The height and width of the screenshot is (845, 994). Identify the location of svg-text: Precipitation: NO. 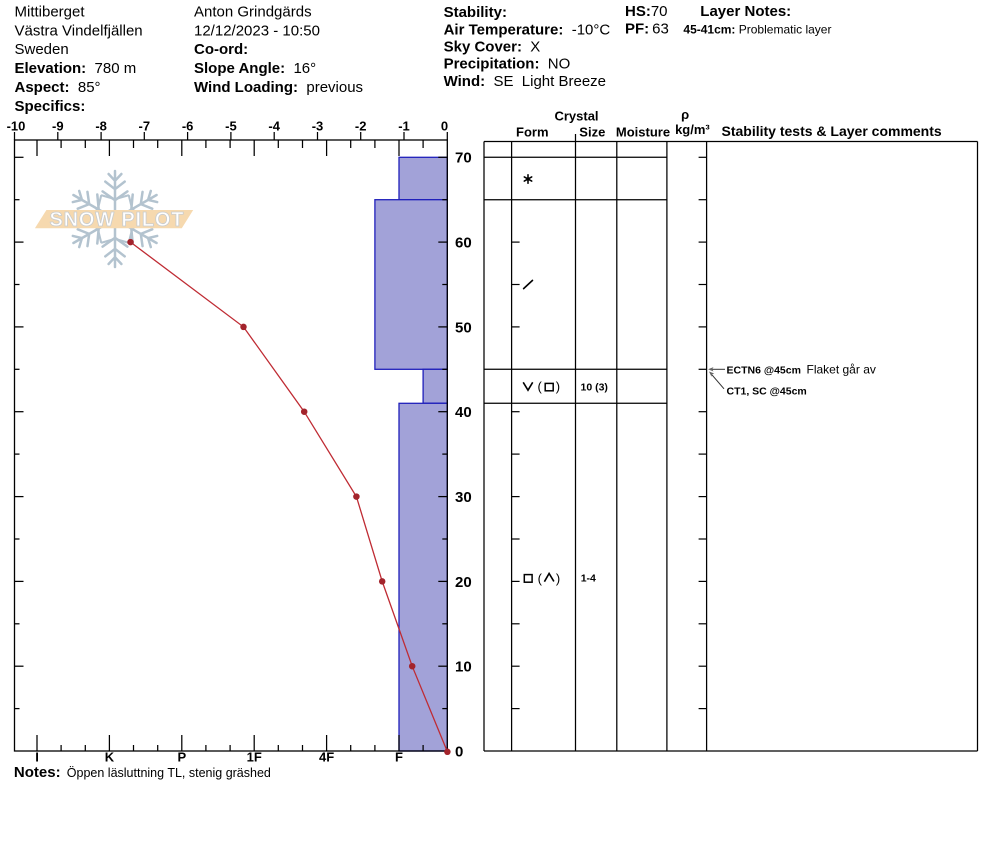
(507, 64).